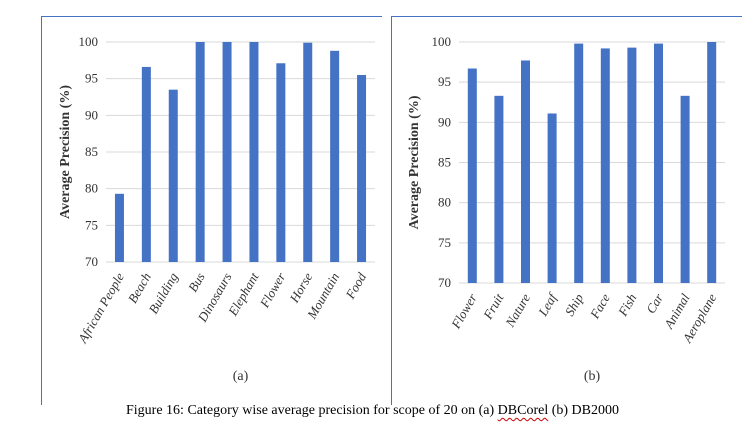 This screenshot has width=745, height=427. What do you see at coordinates (574, 305) in the screenshot?
I see `x-tick-label: Ship` at bounding box center [574, 305].